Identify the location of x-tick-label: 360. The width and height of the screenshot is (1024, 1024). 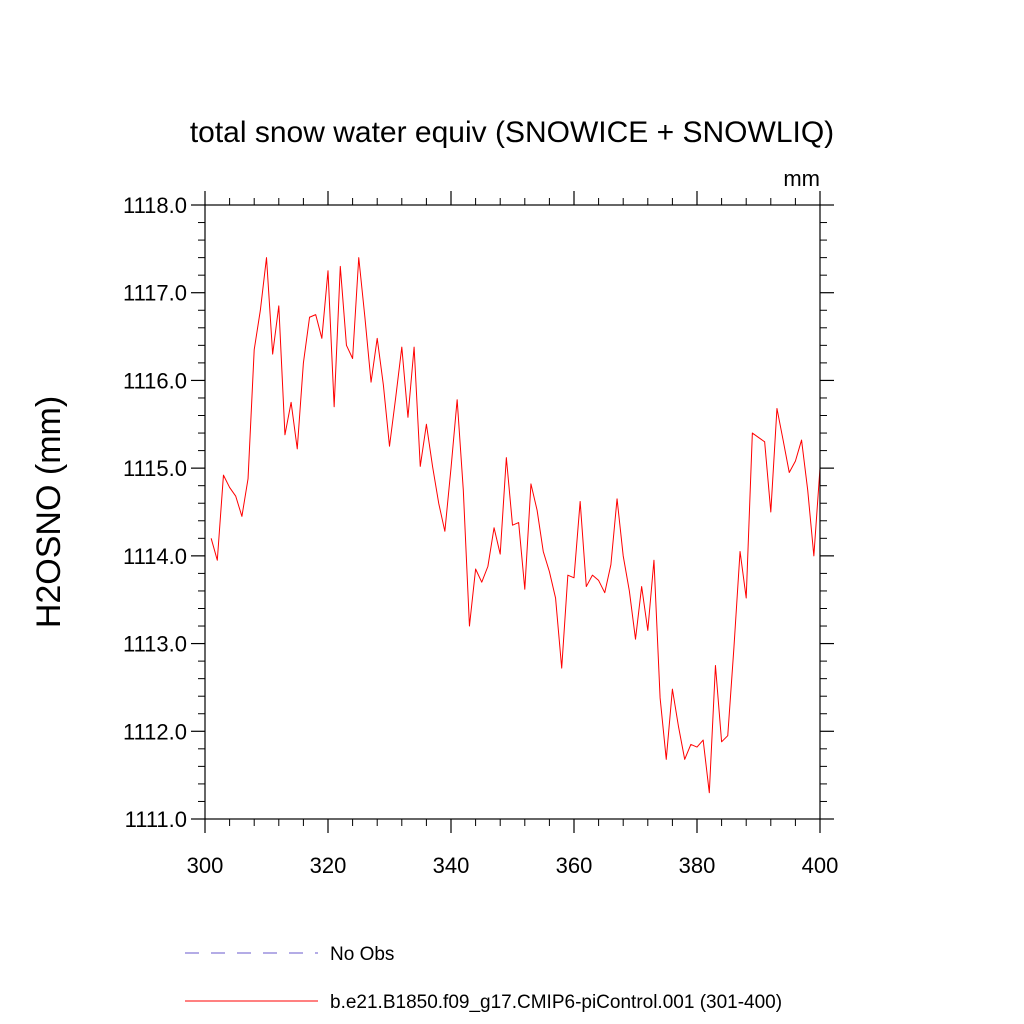
(574, 865).